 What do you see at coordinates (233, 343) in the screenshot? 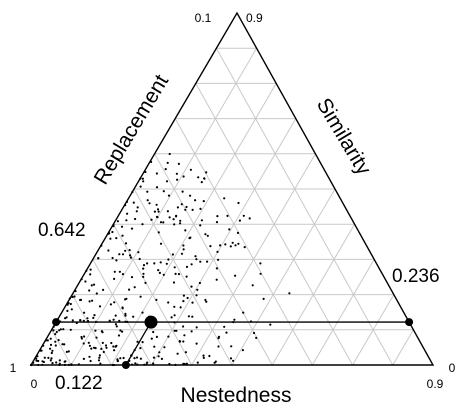
I see `centroid-guide-lines` at bounding box center [233, 343].